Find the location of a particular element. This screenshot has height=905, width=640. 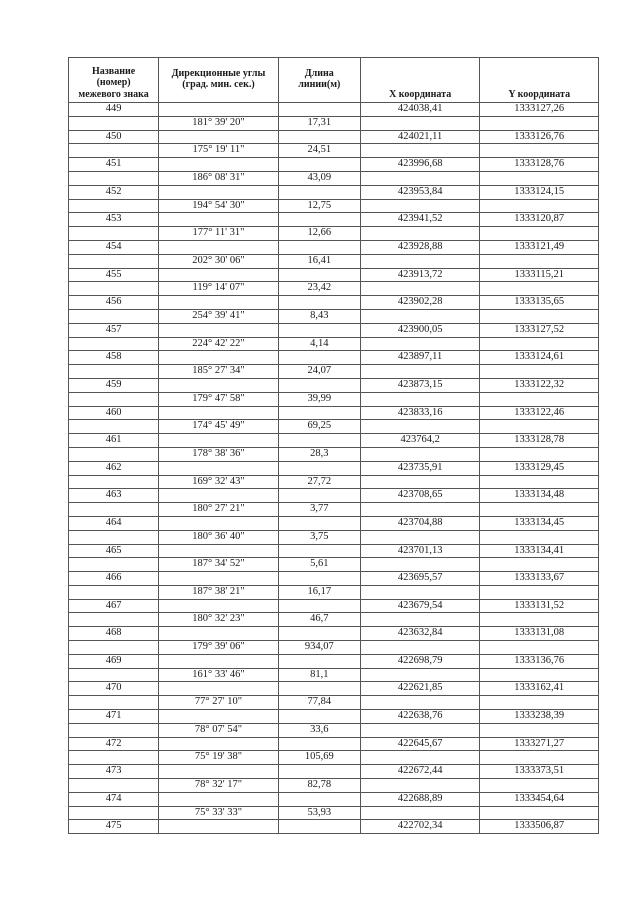

direction-angle: 75° 33' 33" is located at coordinates (218, 813).